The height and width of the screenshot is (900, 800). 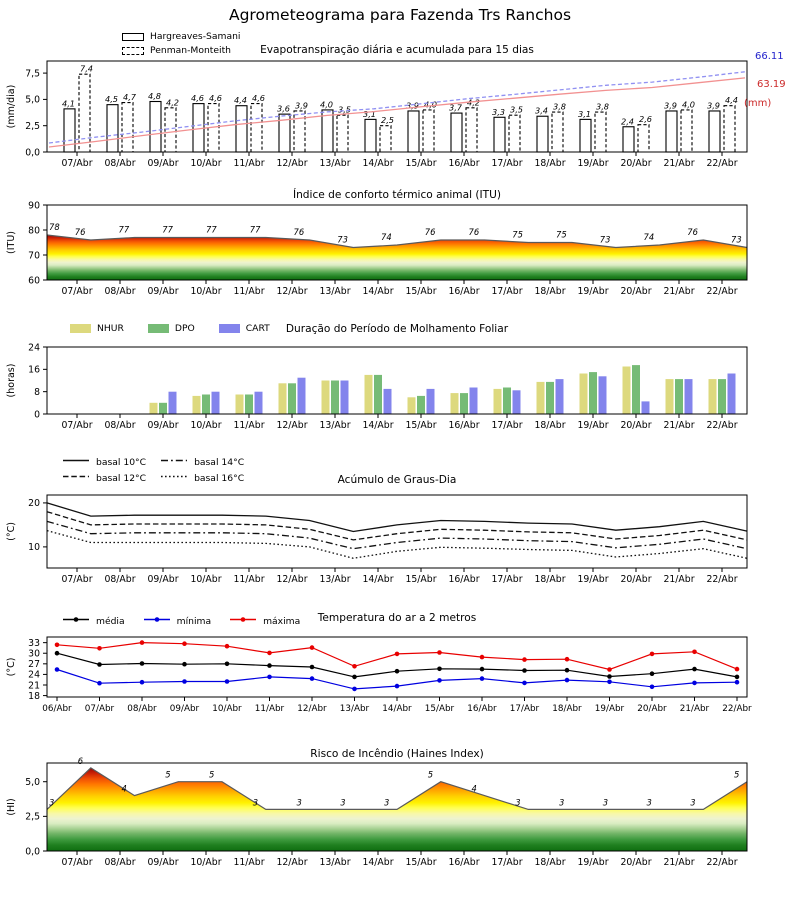 What do you see at coordinates (162, 163) in the screenshot?
I see `x-tick-label: 09/Abr` at bounding box center [162, 163].